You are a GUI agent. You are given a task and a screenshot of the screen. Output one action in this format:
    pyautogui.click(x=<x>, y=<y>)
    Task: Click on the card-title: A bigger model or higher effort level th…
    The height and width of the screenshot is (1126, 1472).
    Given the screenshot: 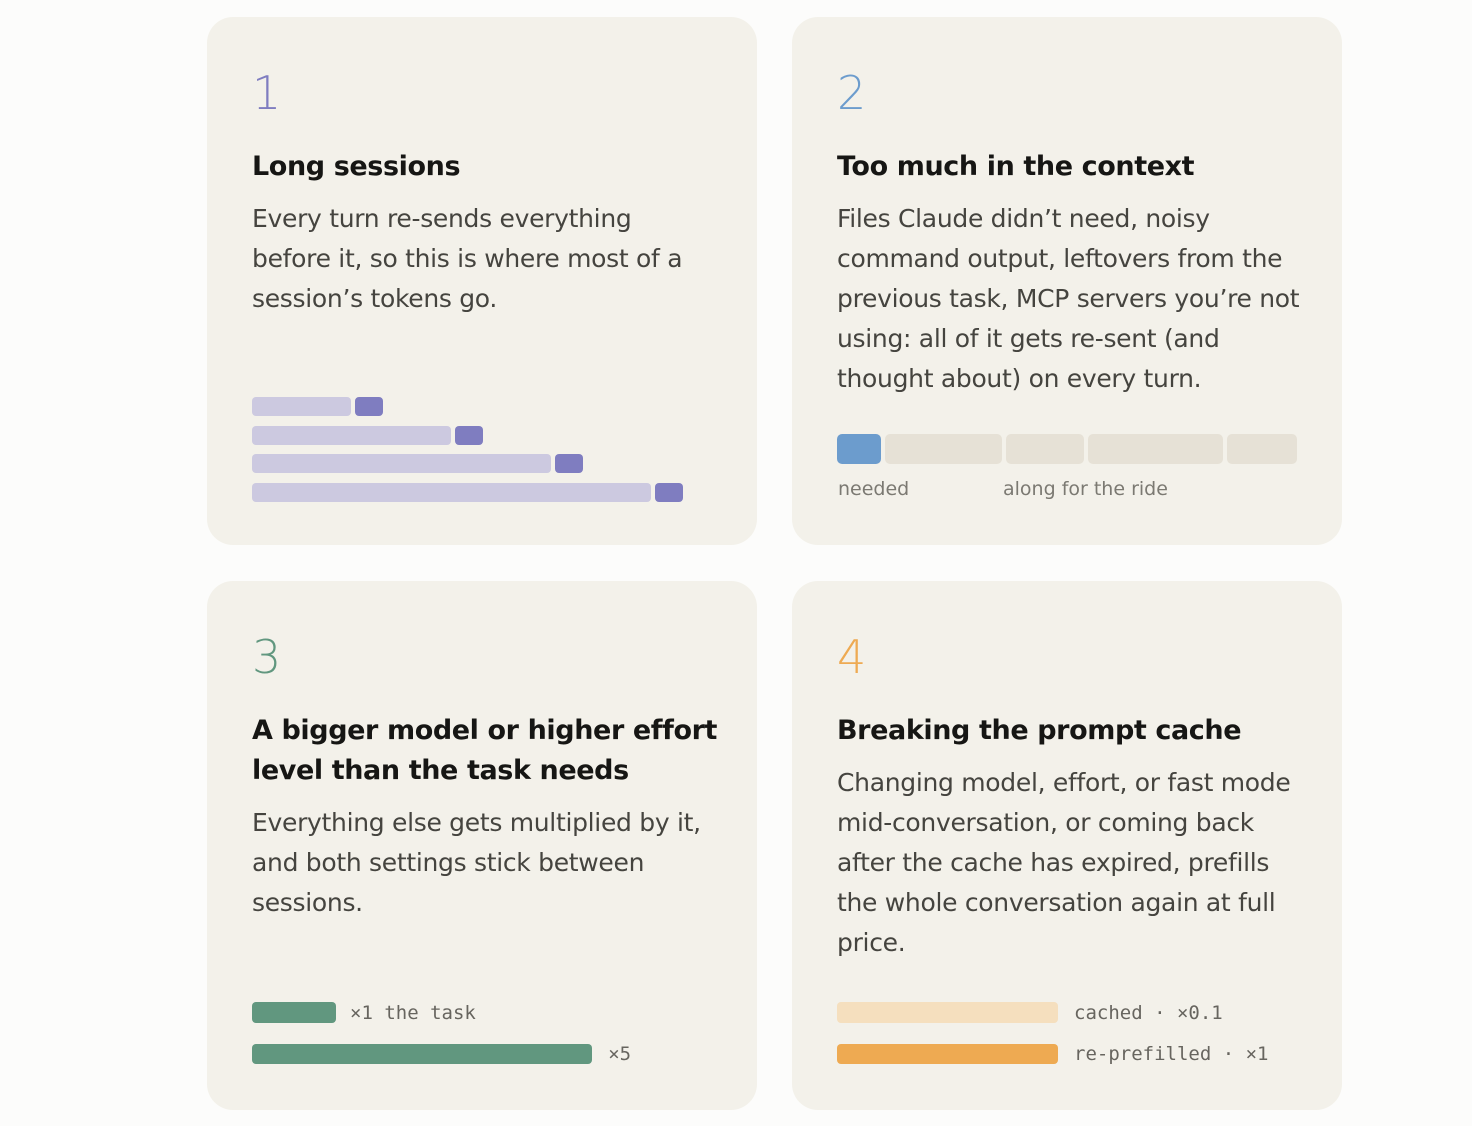 What is the action you would take?
    pyautogui.click(x=485, y=750)
    